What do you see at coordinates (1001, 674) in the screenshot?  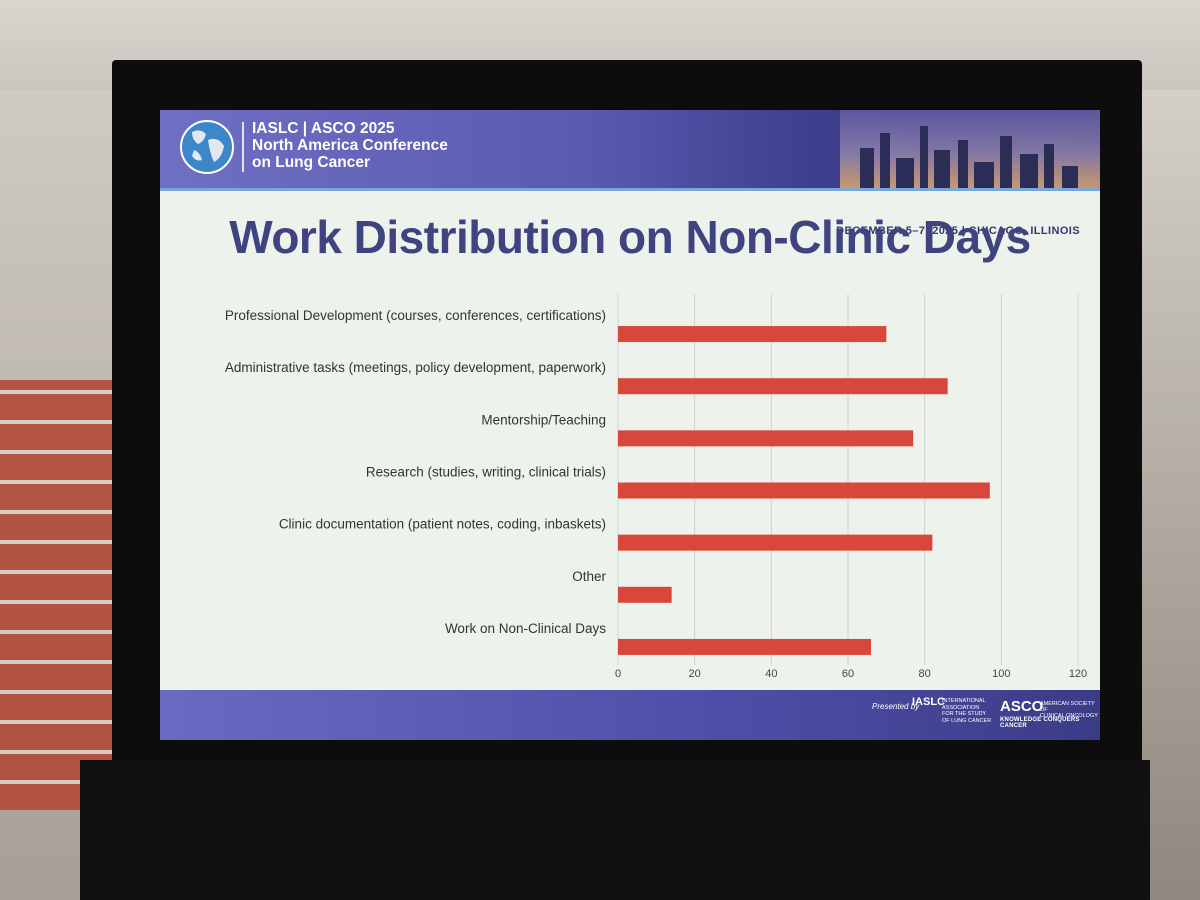 I see `x-tick-label: 100` at bounding box center [1001, 674].